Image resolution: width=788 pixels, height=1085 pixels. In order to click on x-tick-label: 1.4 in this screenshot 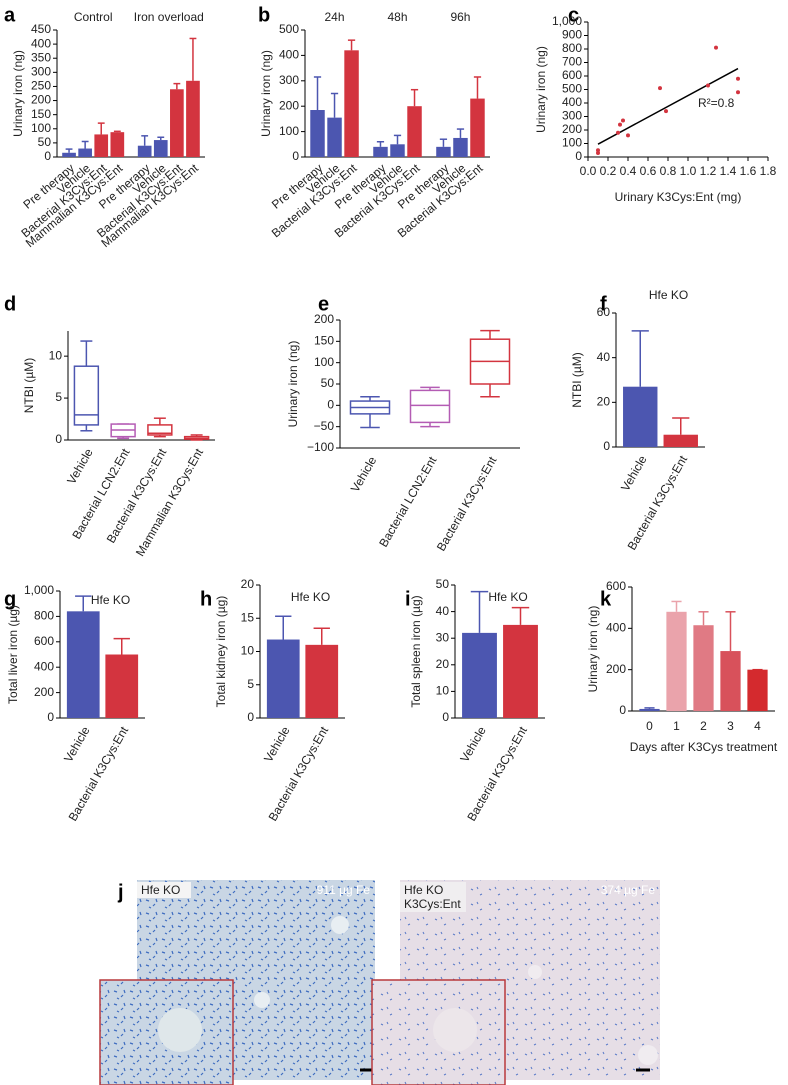, I will do `click(728, 171)`.